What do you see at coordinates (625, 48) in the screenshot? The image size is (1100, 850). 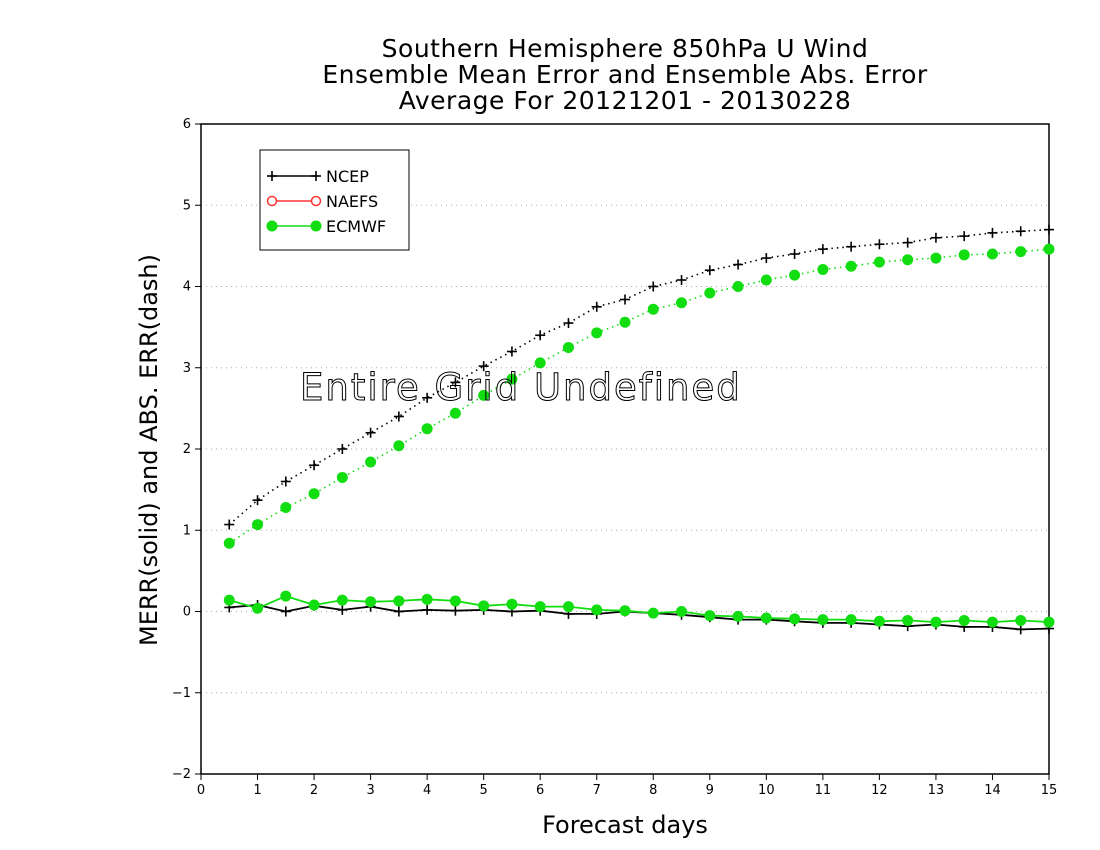 I see `title-line-1: Southern Hemisphere 850hPa U Wind` at bounding box center [625, 48].